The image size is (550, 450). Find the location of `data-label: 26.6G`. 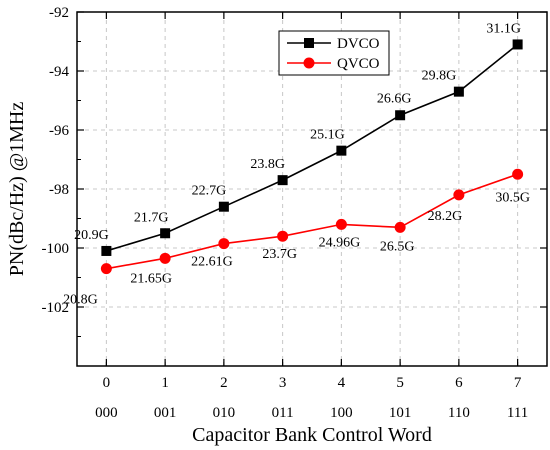

data-label: 26.6G is located at coordinates (394, 98).